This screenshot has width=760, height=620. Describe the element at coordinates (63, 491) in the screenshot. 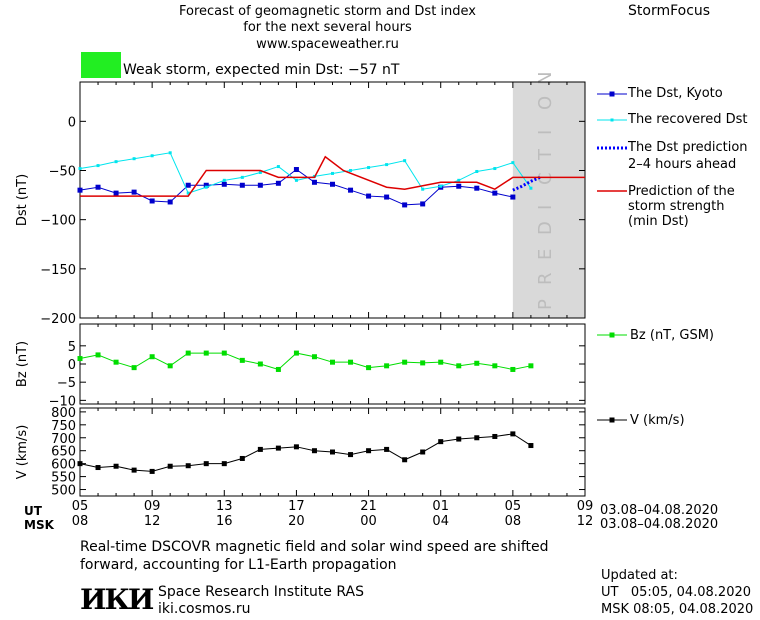

I see `y-tick-label: 500` at that location.